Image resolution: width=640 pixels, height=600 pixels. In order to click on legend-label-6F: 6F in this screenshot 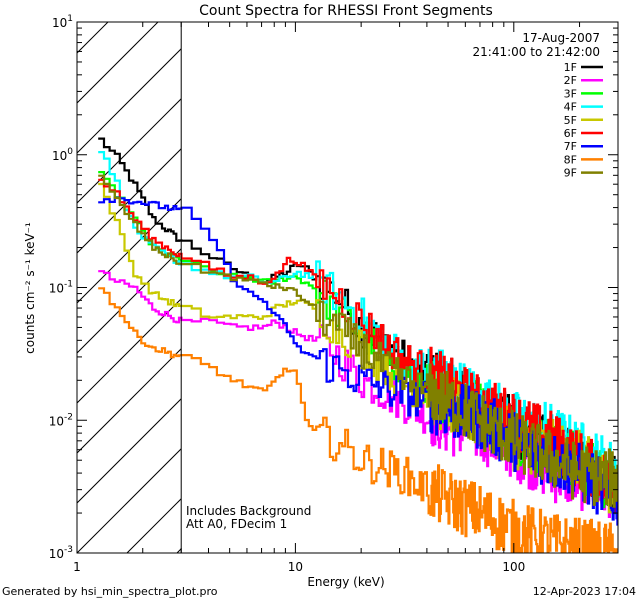, I will do `click(570, 133)`.